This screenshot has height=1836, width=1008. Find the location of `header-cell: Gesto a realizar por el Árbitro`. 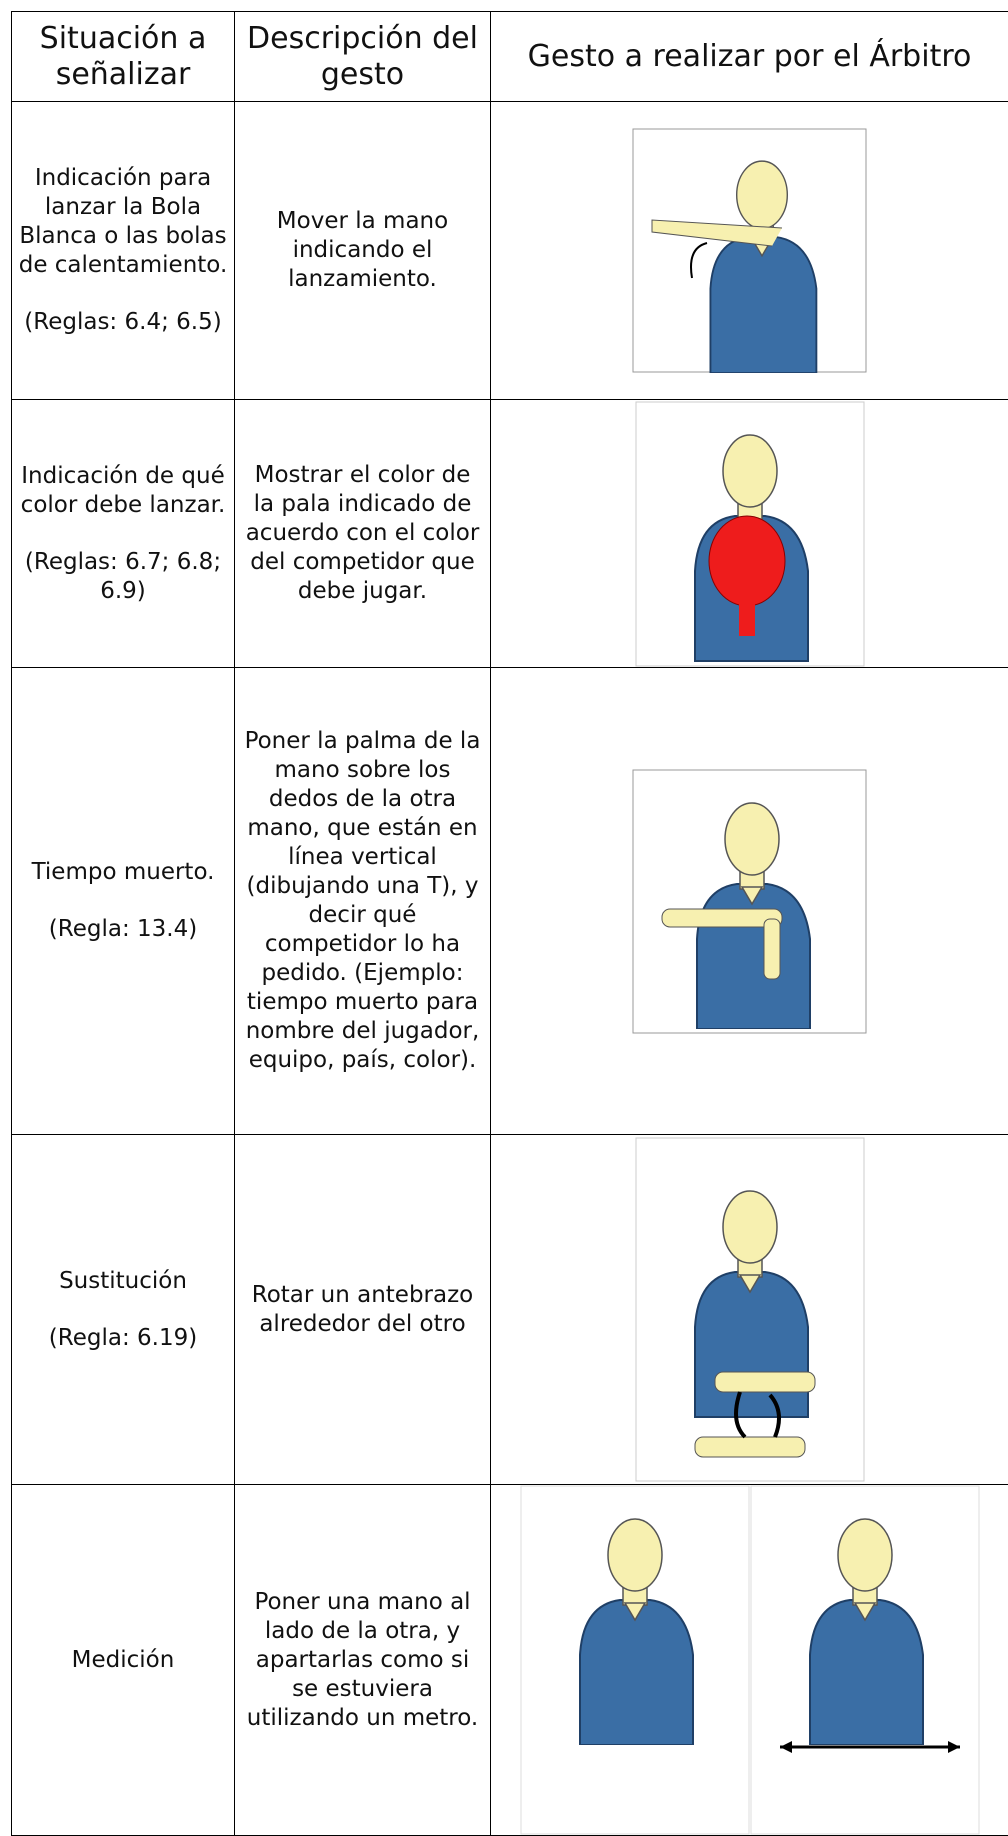

header-cell: Gesto a realizar por el Árbitro is located at coordinates (749, 57).